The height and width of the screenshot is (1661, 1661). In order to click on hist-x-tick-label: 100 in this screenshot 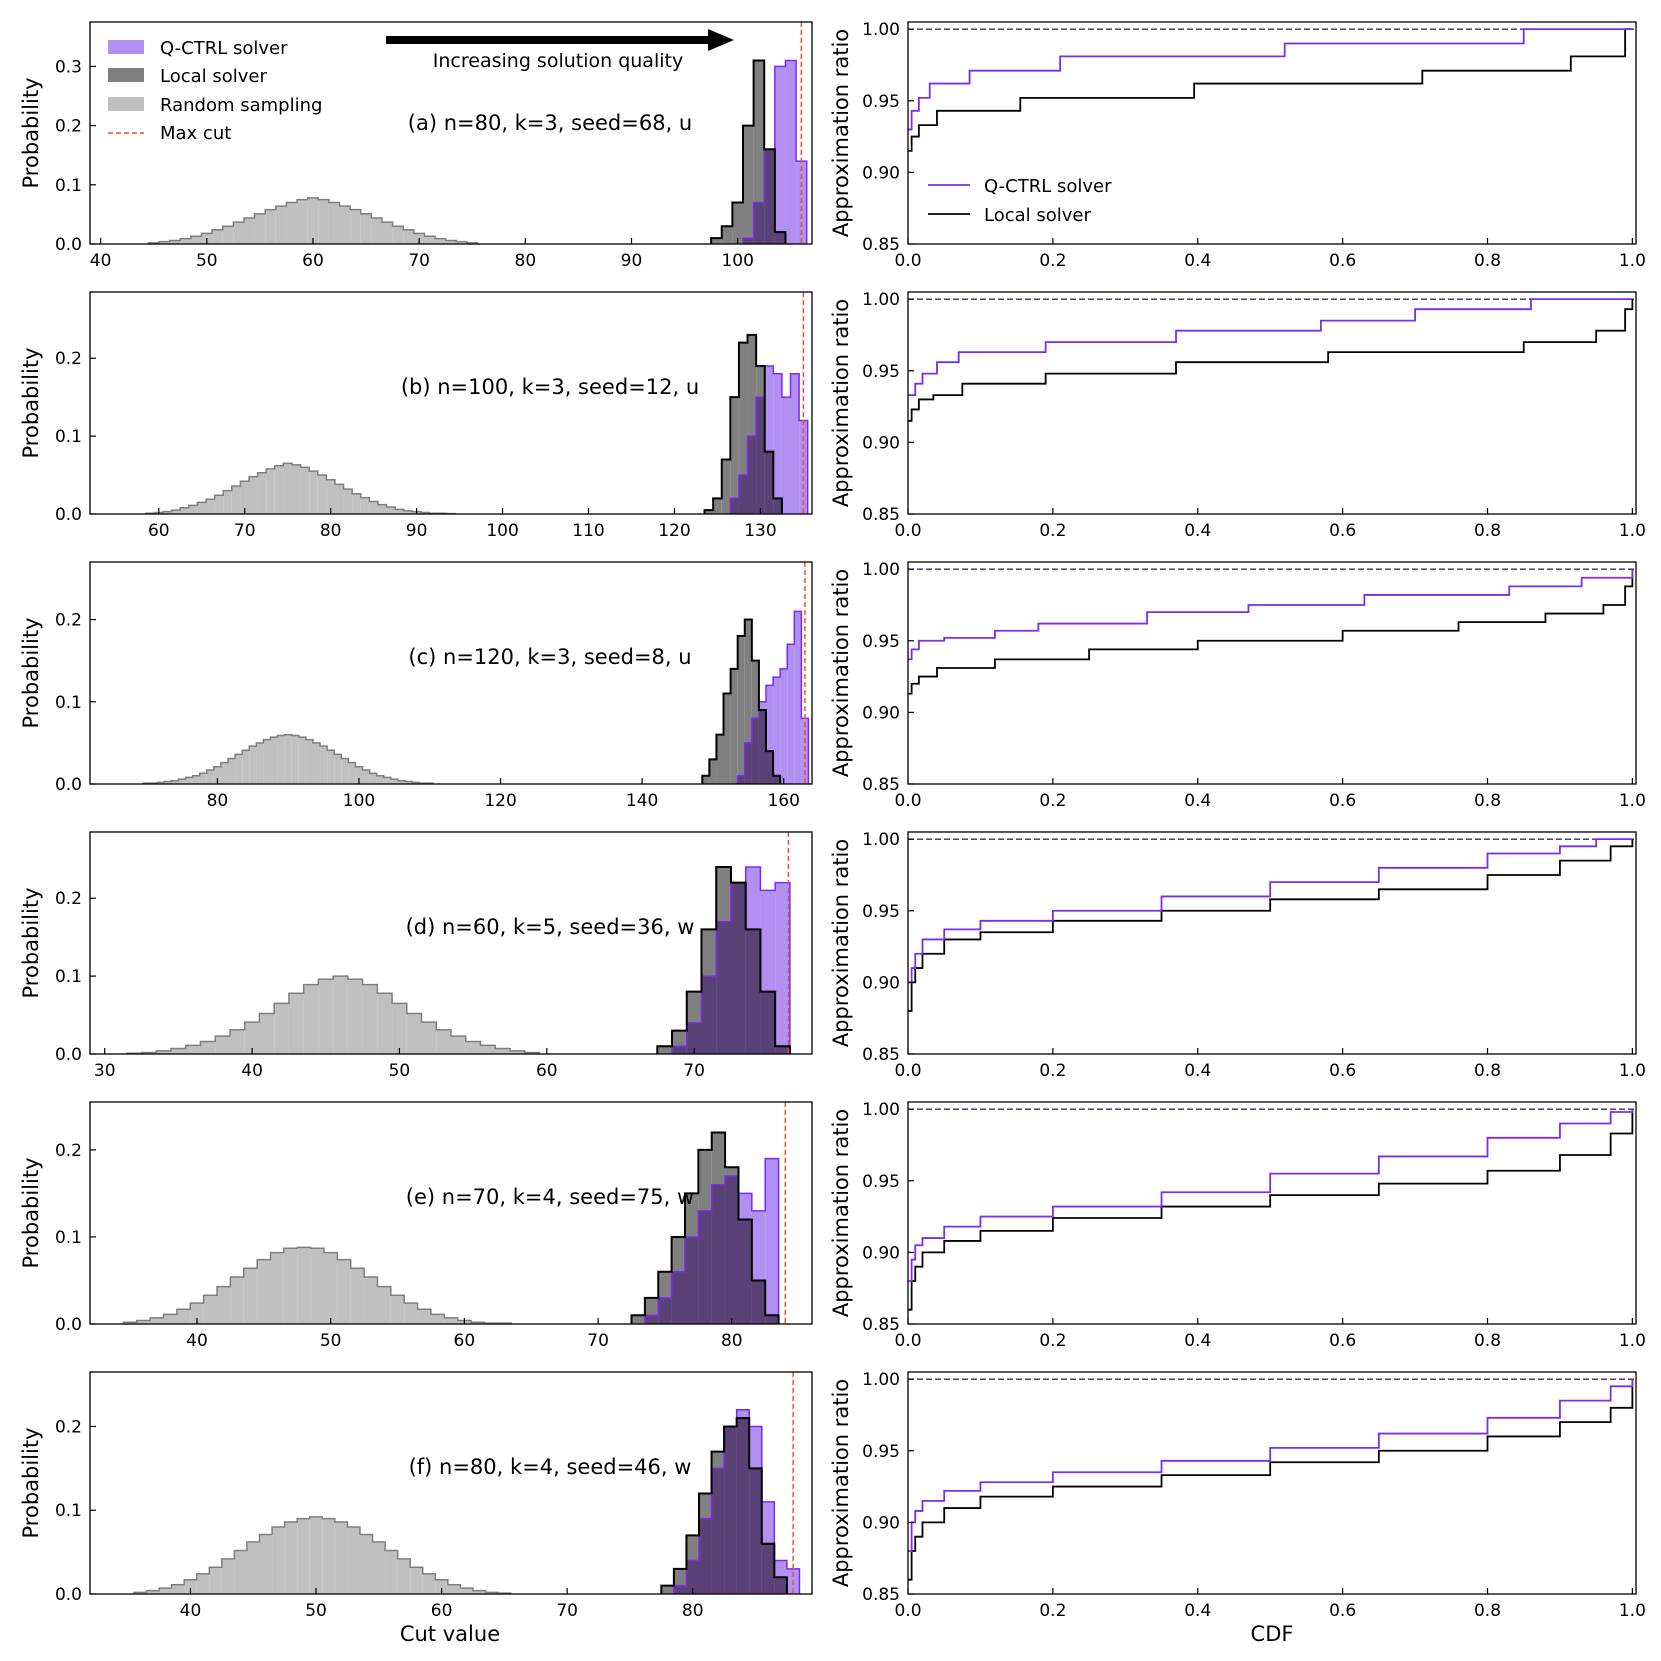, I will do `click(737, 261)`.